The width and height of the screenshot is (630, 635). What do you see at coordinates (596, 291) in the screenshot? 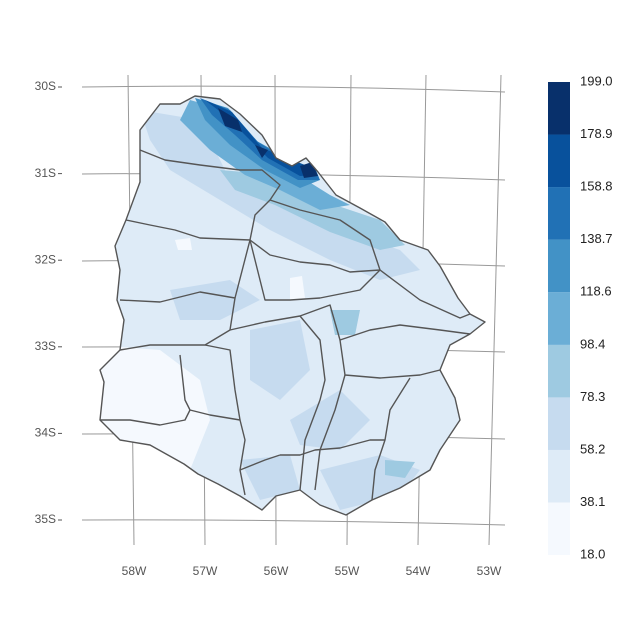
I see `legend-label: 118.6` at bounding box center [596, 291].